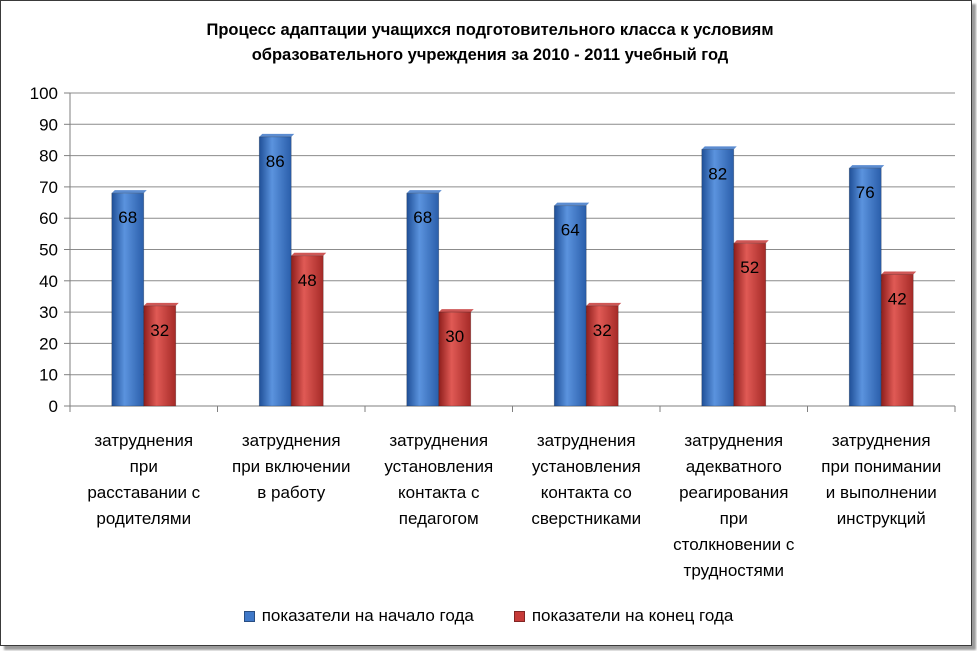 The width and height of the screenshot is (977, 651). Describe the element at coordinates (717, 173) in the screenshot. I see `data-label-start: 82` at that location.